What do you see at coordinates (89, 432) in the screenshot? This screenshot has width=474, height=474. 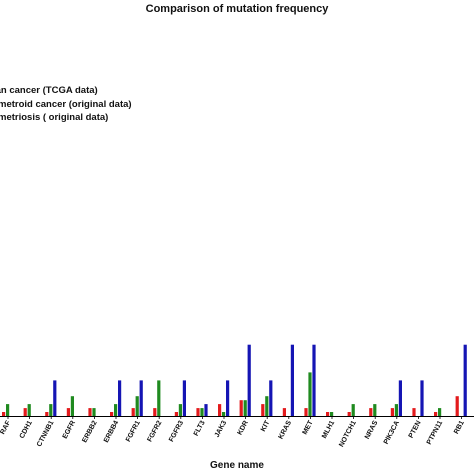 I see `x-tick-label-erbb2: ERBB2` at bounding box center [89, 432].